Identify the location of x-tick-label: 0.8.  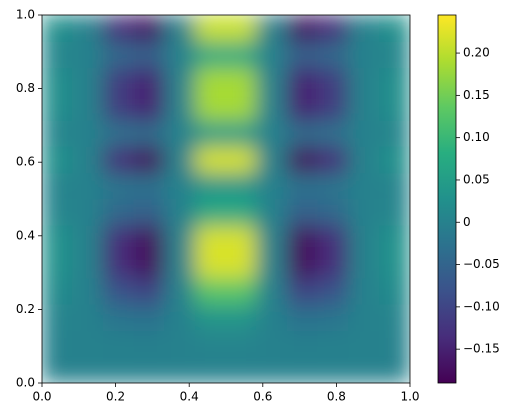
(336, 397).